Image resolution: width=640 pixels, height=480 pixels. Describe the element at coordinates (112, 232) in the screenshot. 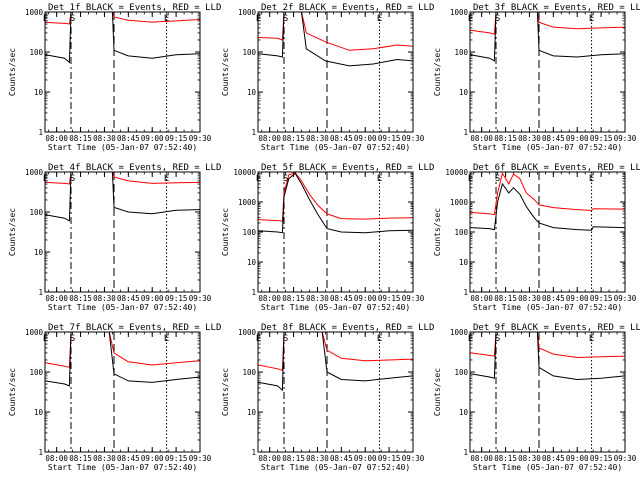

I see `y-axis-ticks: 1 10 100 1000` at that location.